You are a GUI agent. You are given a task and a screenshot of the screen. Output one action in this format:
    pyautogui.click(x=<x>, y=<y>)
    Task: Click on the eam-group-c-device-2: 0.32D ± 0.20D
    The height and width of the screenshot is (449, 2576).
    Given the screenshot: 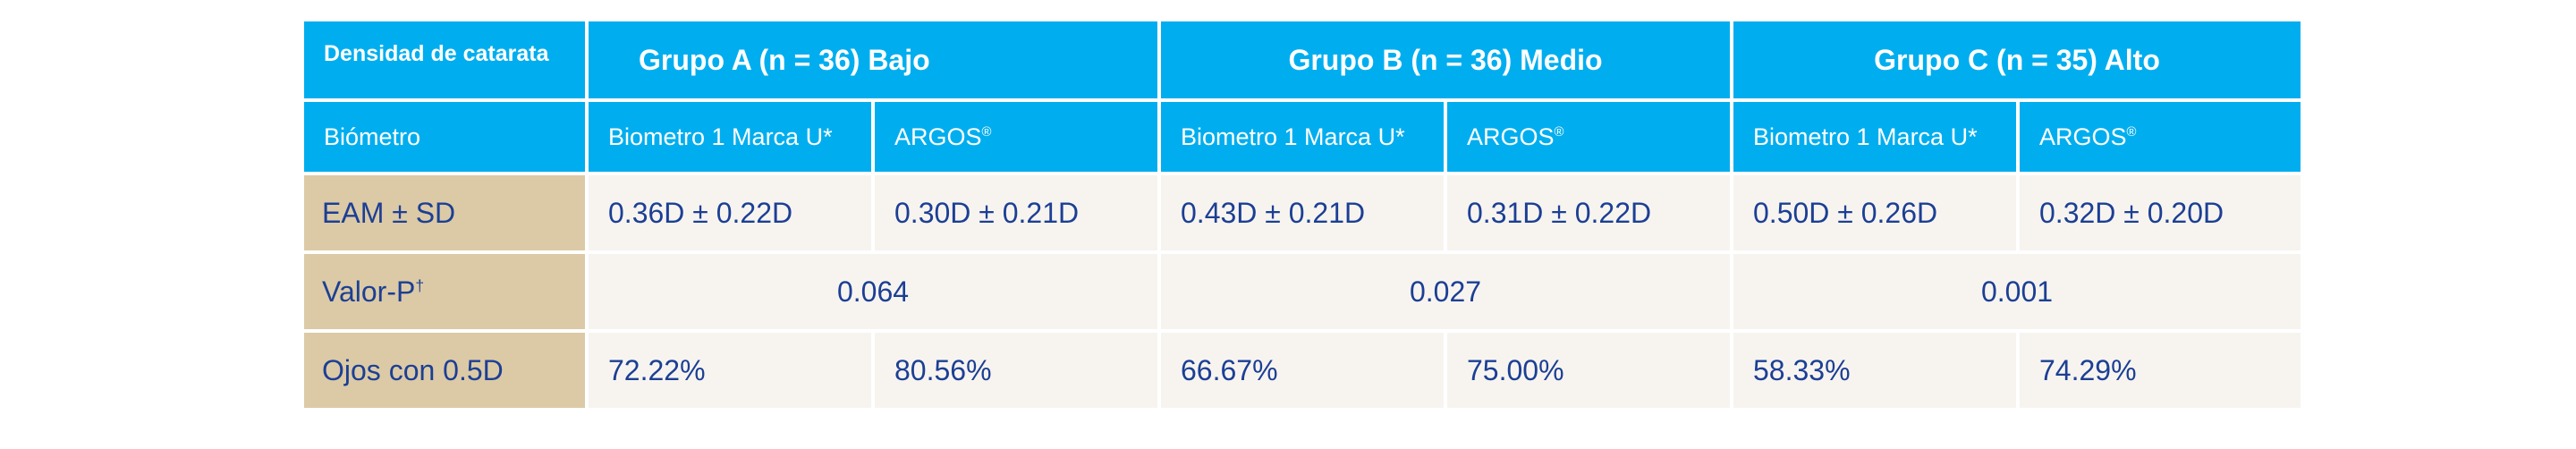 What is the action you would take?
    pyautogui.click(x=2160, y=213)
    